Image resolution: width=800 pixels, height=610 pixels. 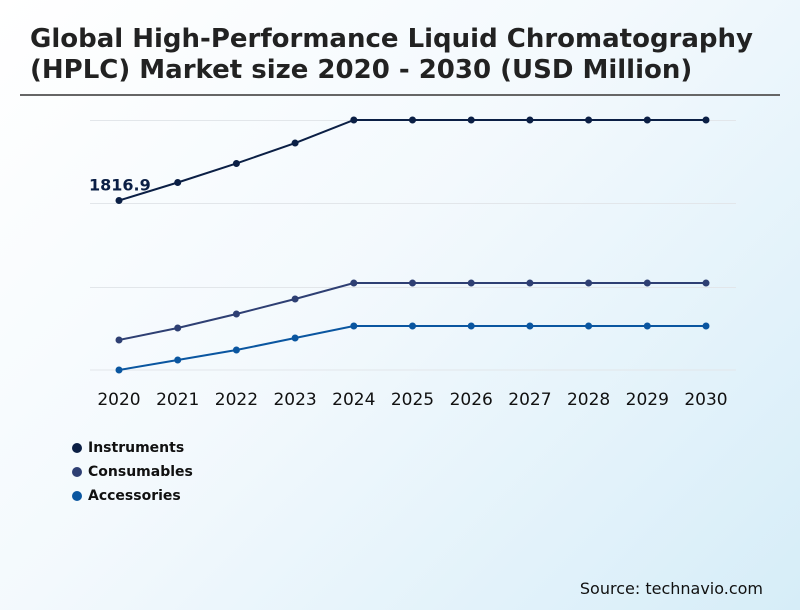 I want to click on x-tick-label: 2020, so click(x=118, y=400).